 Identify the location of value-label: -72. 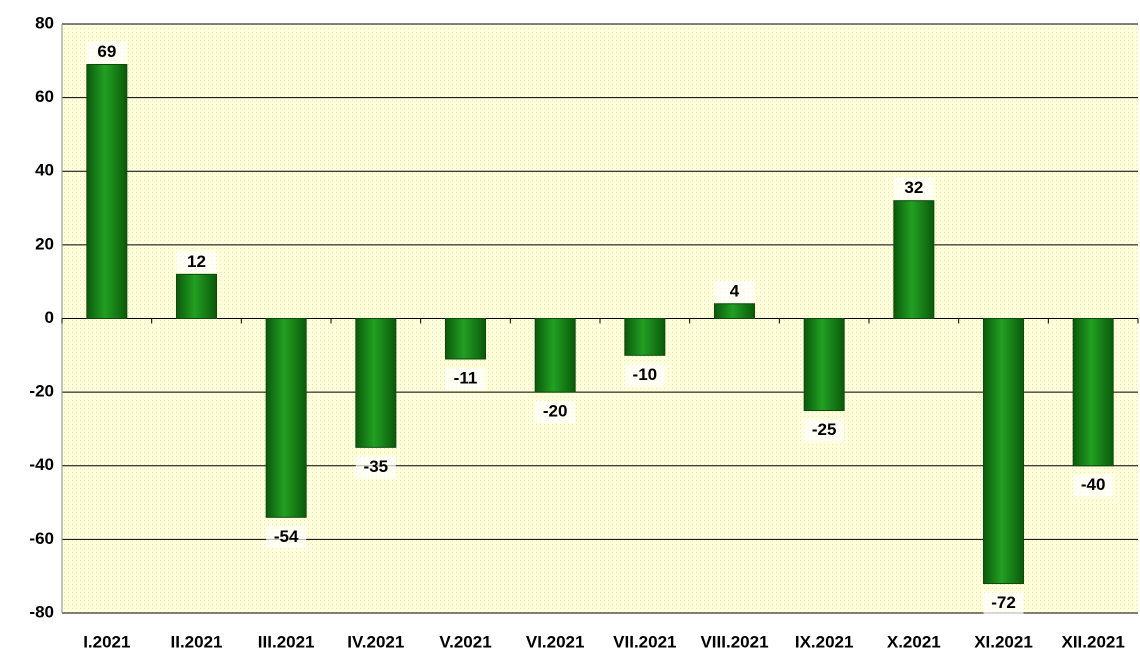
(1003, 602).